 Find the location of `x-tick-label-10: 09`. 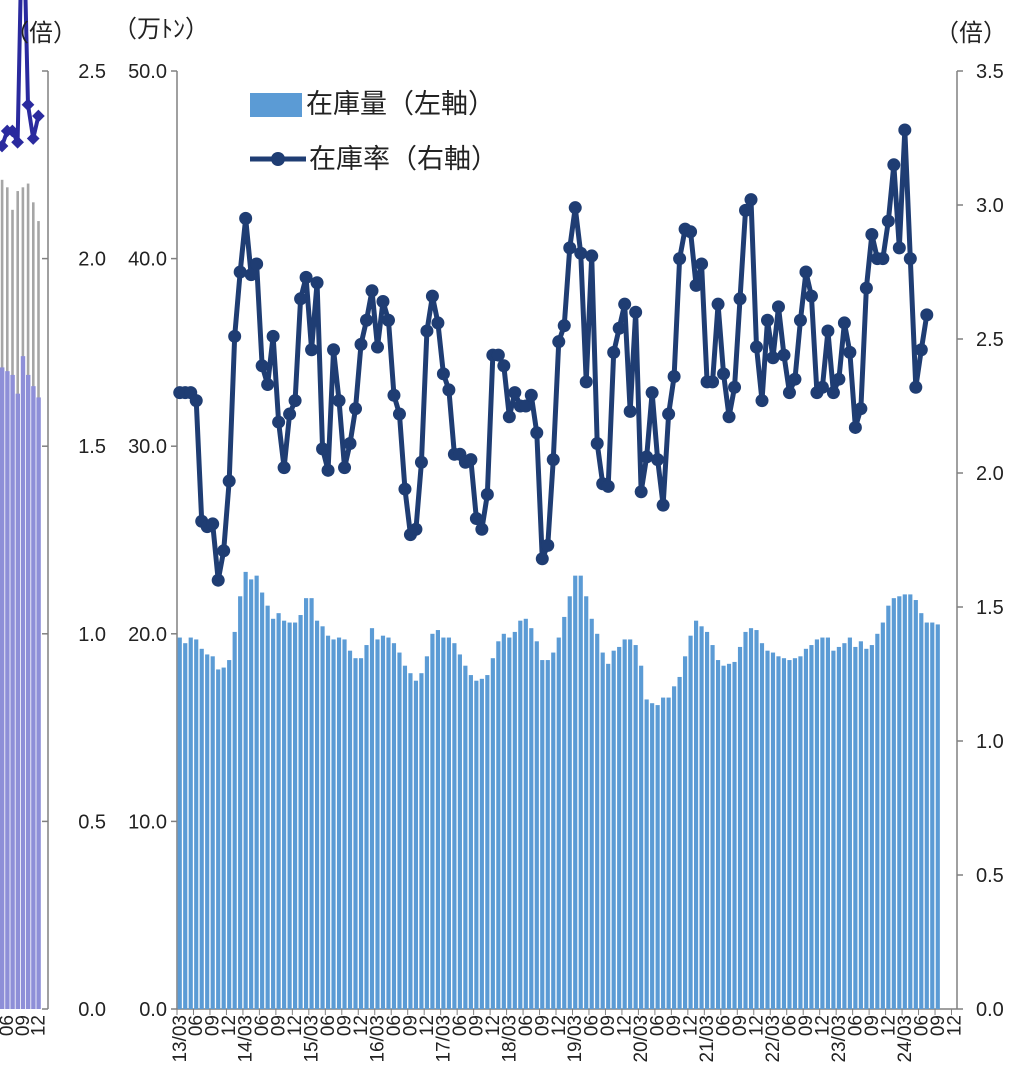

x-tick-label-10: 09 is located at coordinates (345, 1025).